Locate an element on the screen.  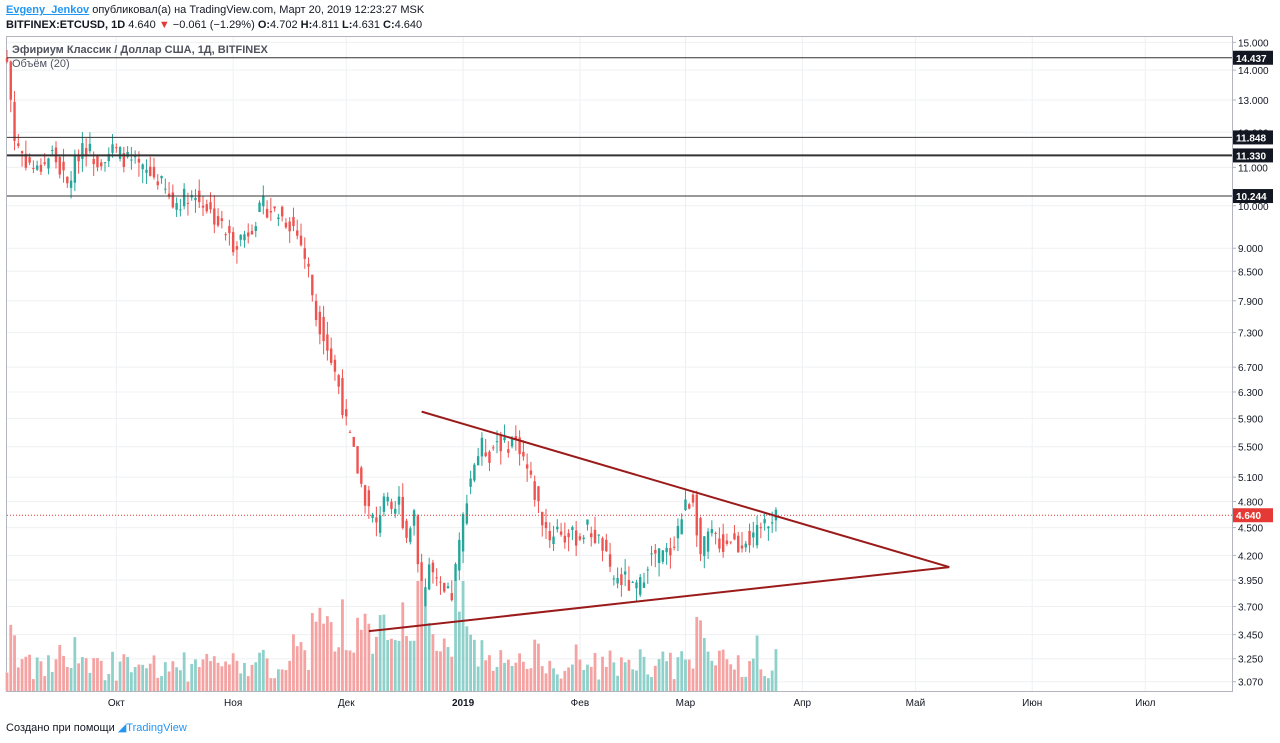
close-label: C: is located at coordinates (389, 25).